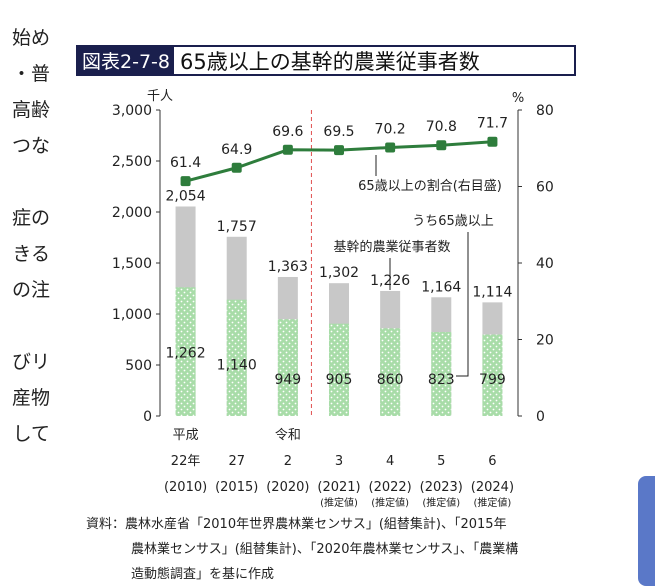 The image size is (655, 587). I want to click on pct-label: 69.6, so click(287, 132).